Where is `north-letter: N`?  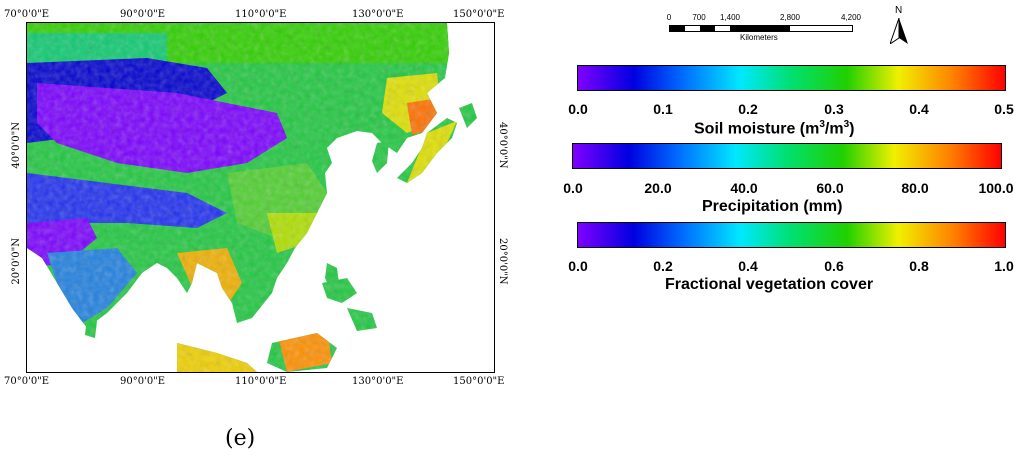
north-letter: N is located at coordinates (899, 10).